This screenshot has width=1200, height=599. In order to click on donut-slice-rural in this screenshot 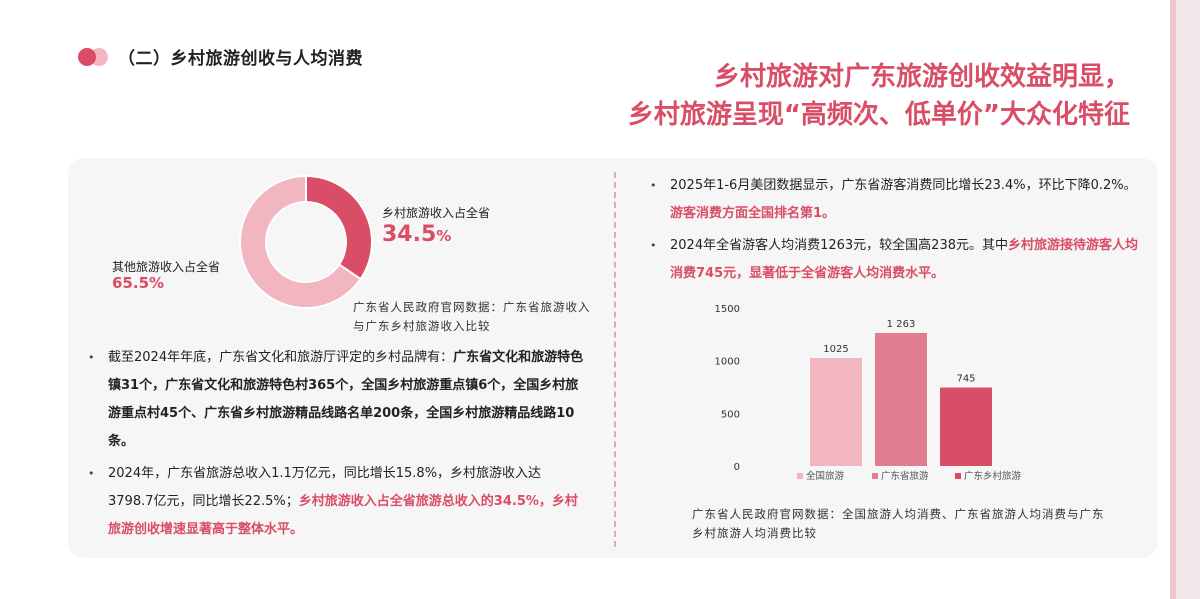, I will do `click(339, 227)`.